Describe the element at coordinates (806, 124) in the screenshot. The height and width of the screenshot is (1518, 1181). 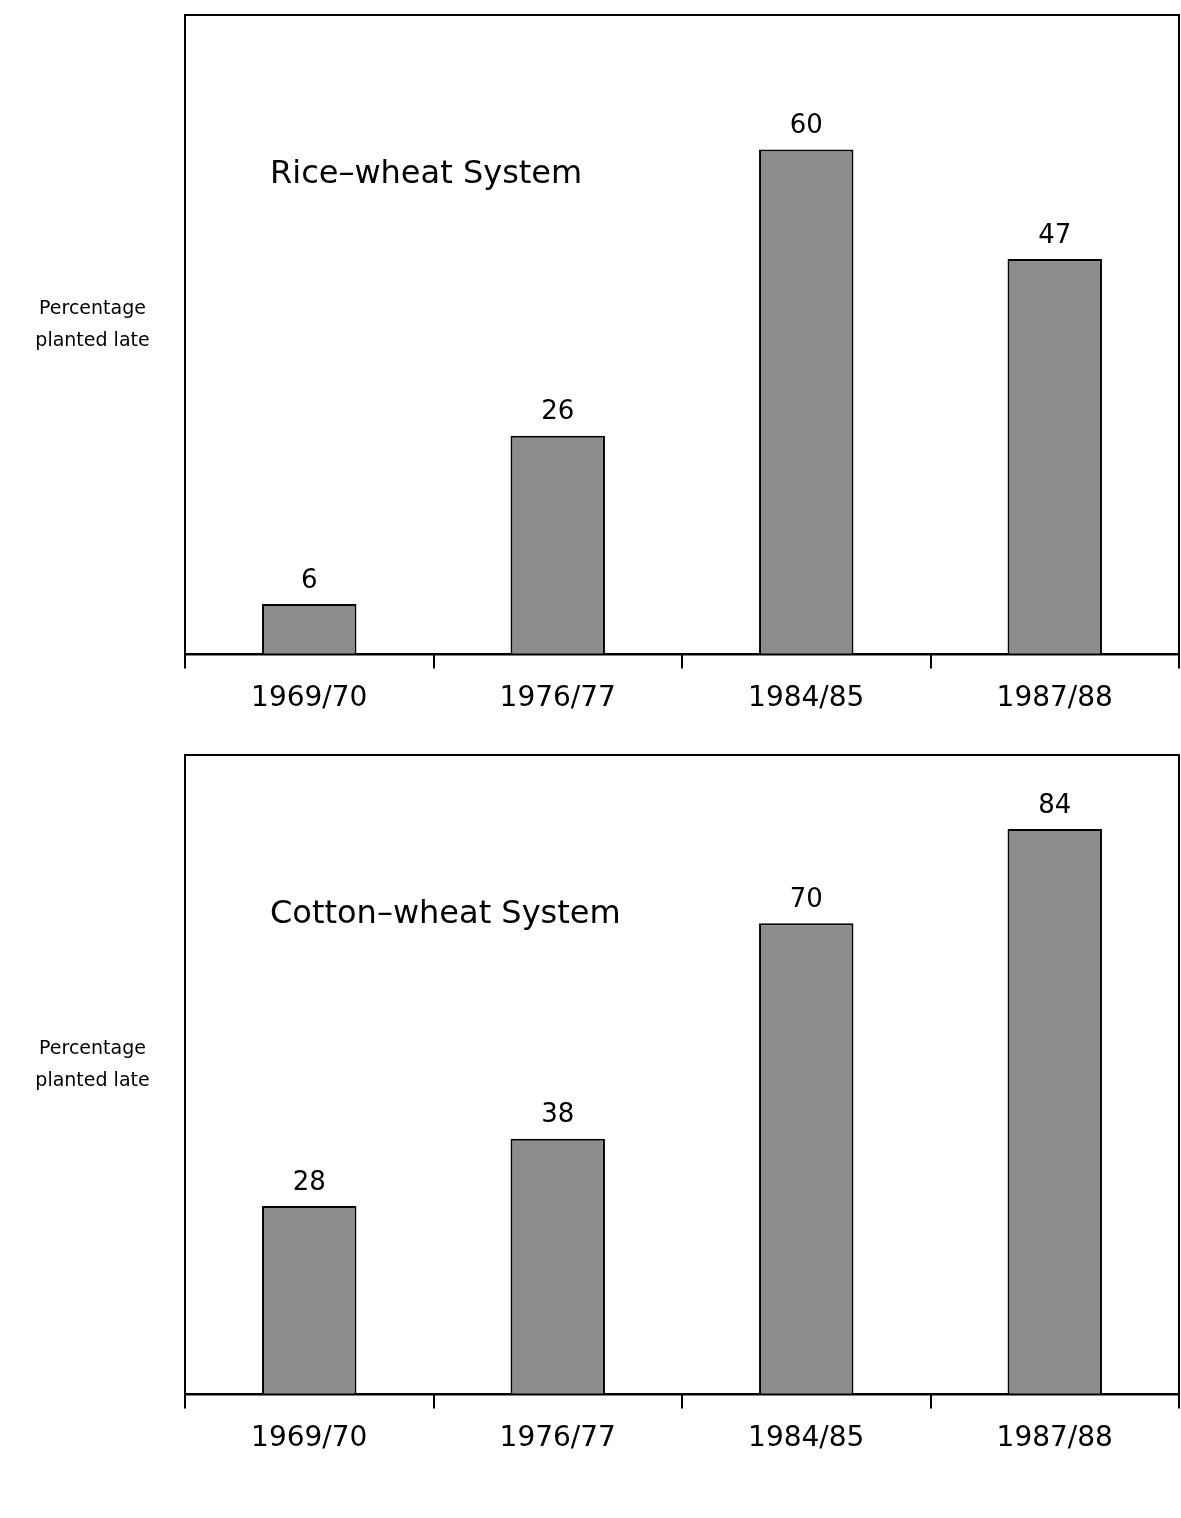
I see `data-label: 60` at that location.